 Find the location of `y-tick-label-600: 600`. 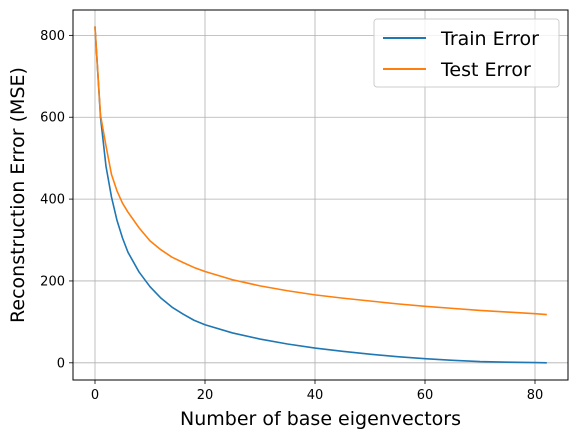

y-tick-label-600: 600 is located at coordinates (52, 118).